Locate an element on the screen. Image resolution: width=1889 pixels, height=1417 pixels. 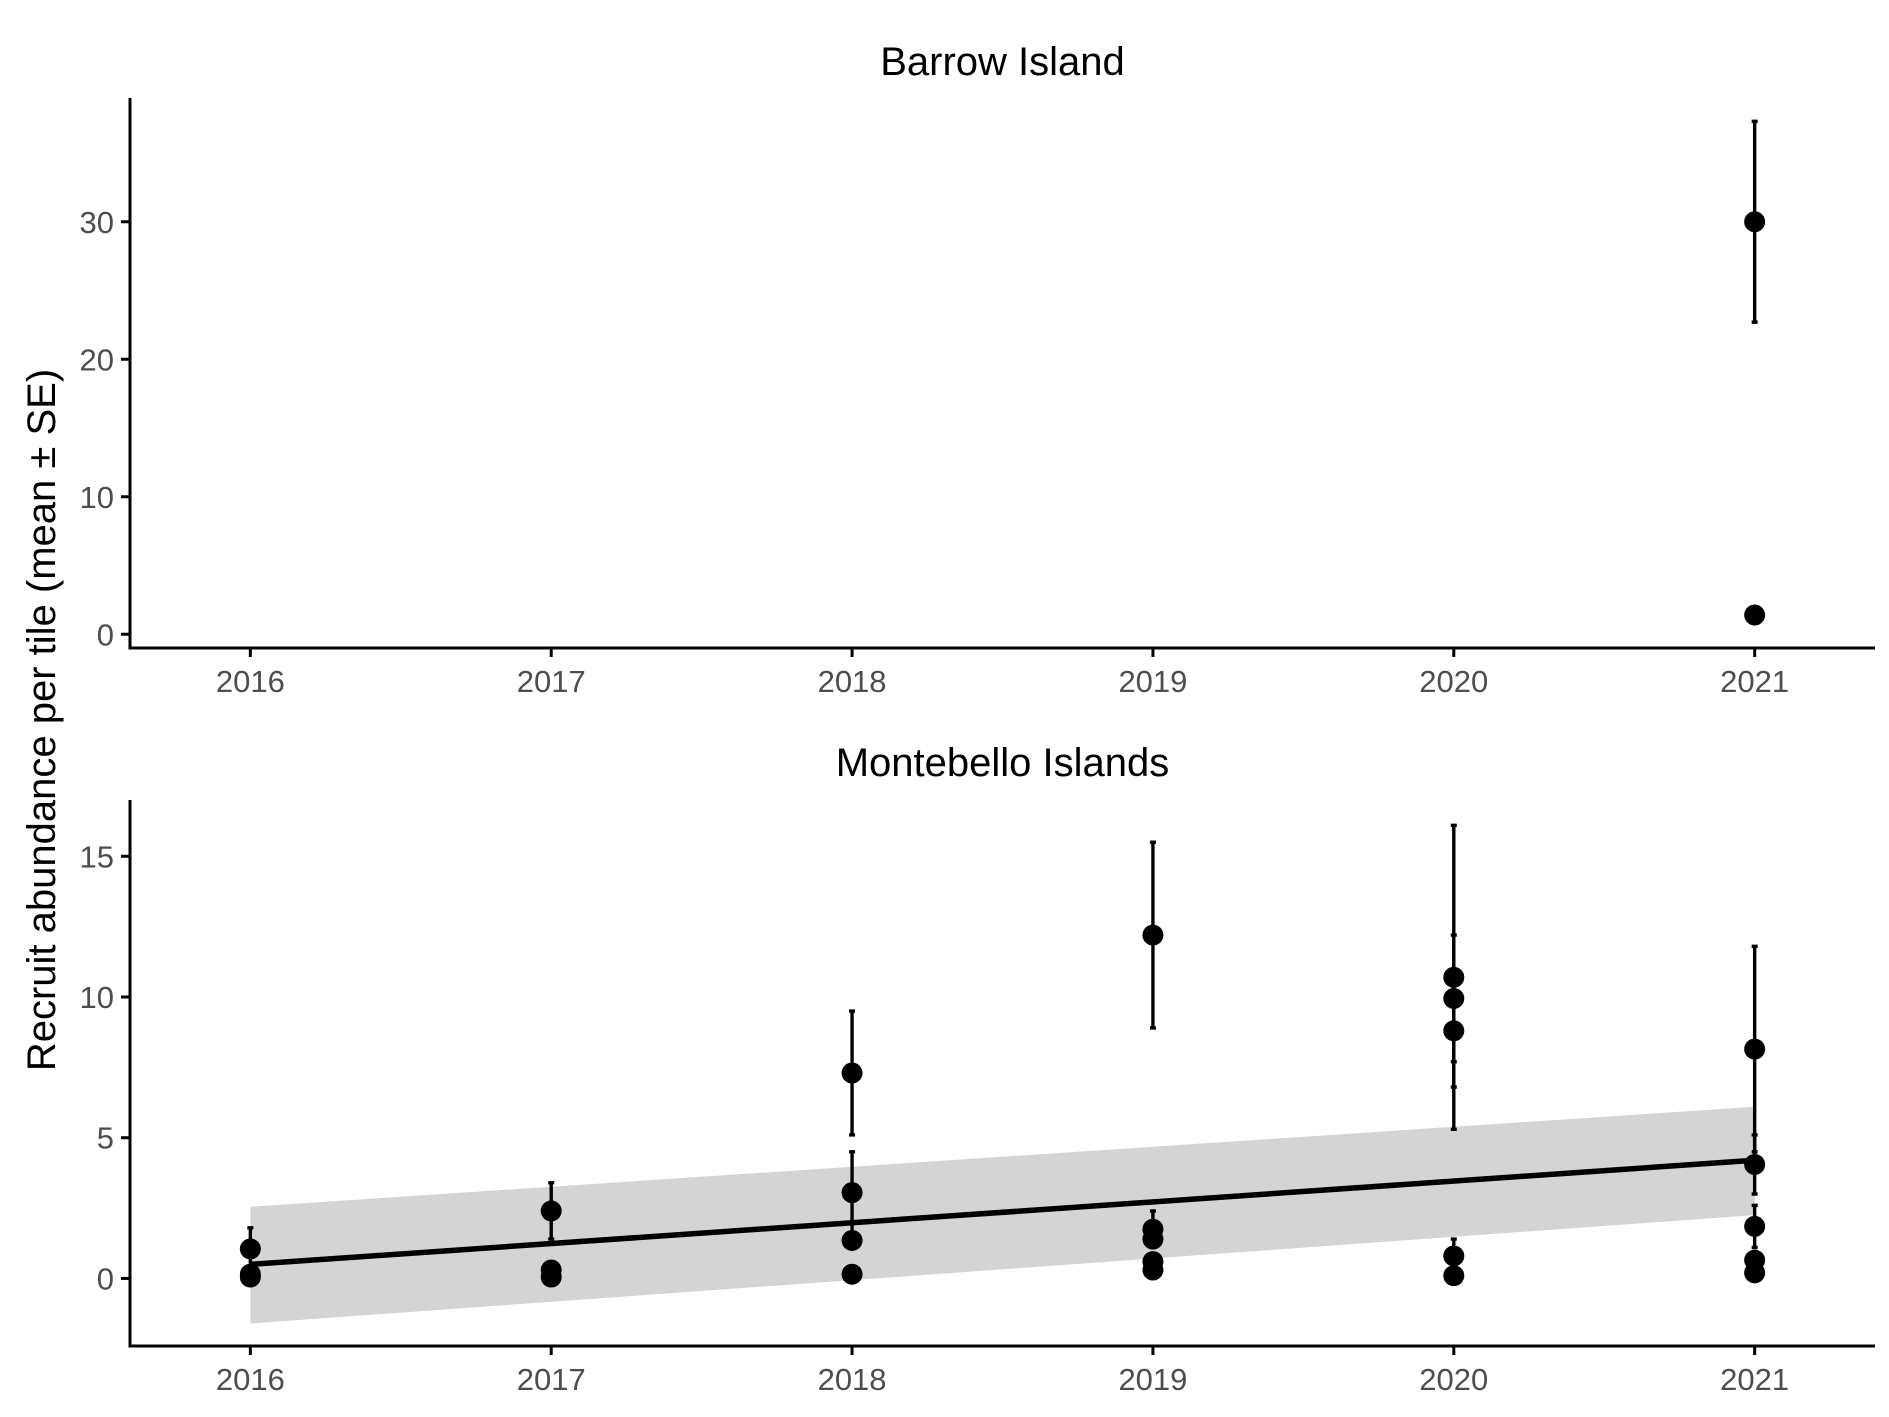
panel-title: Barrow Island is located at coordinates (1002, 62).